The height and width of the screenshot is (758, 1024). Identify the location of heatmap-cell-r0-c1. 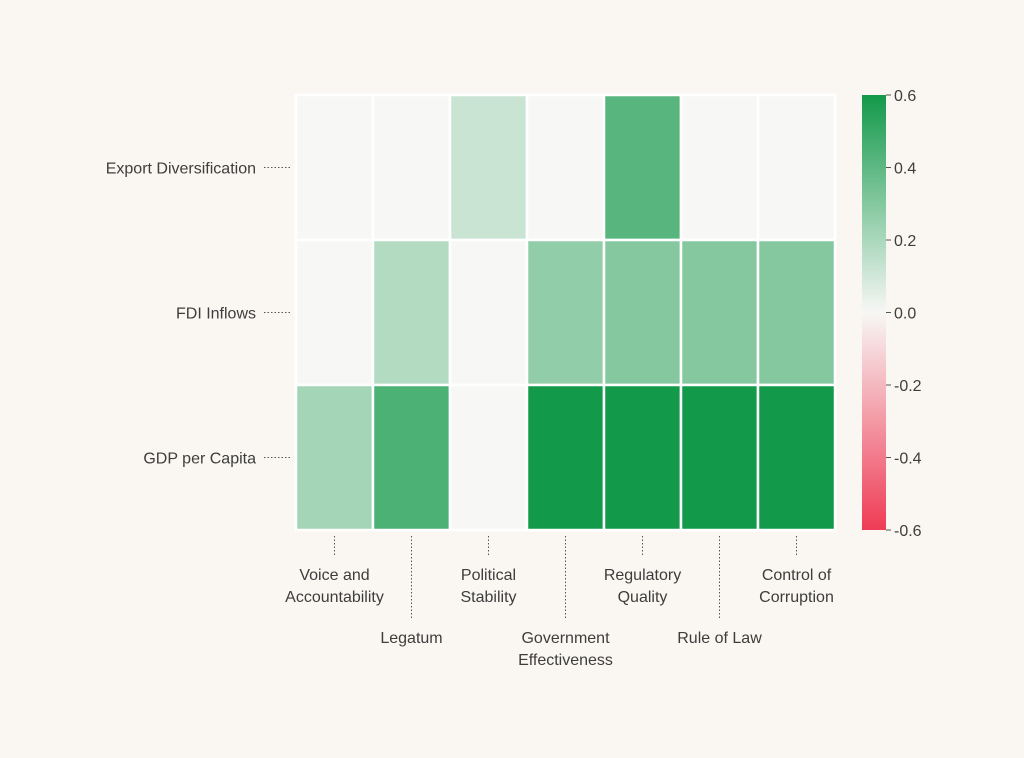
(411, 167).